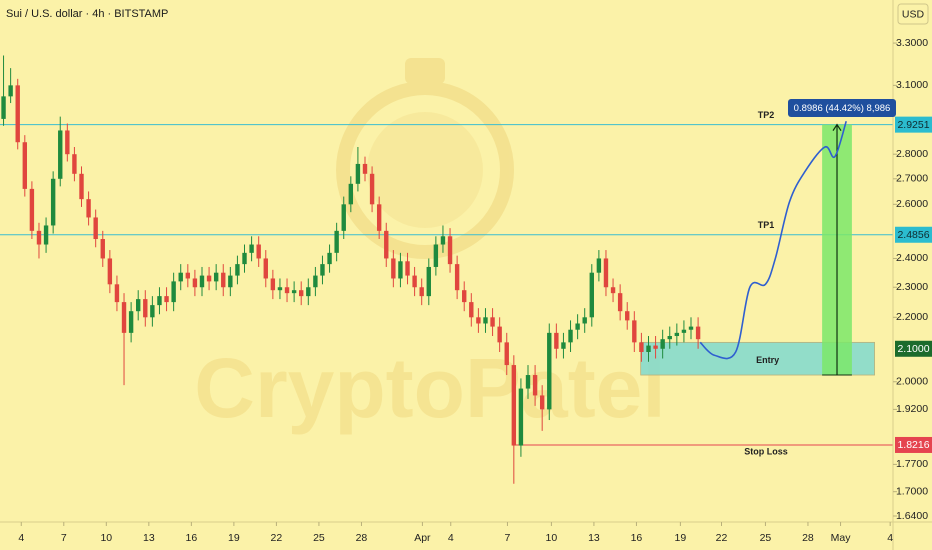 The width and height of the screenshot is (932, 550). I want to click on level-name: Stop Loss, so click(766, 451).